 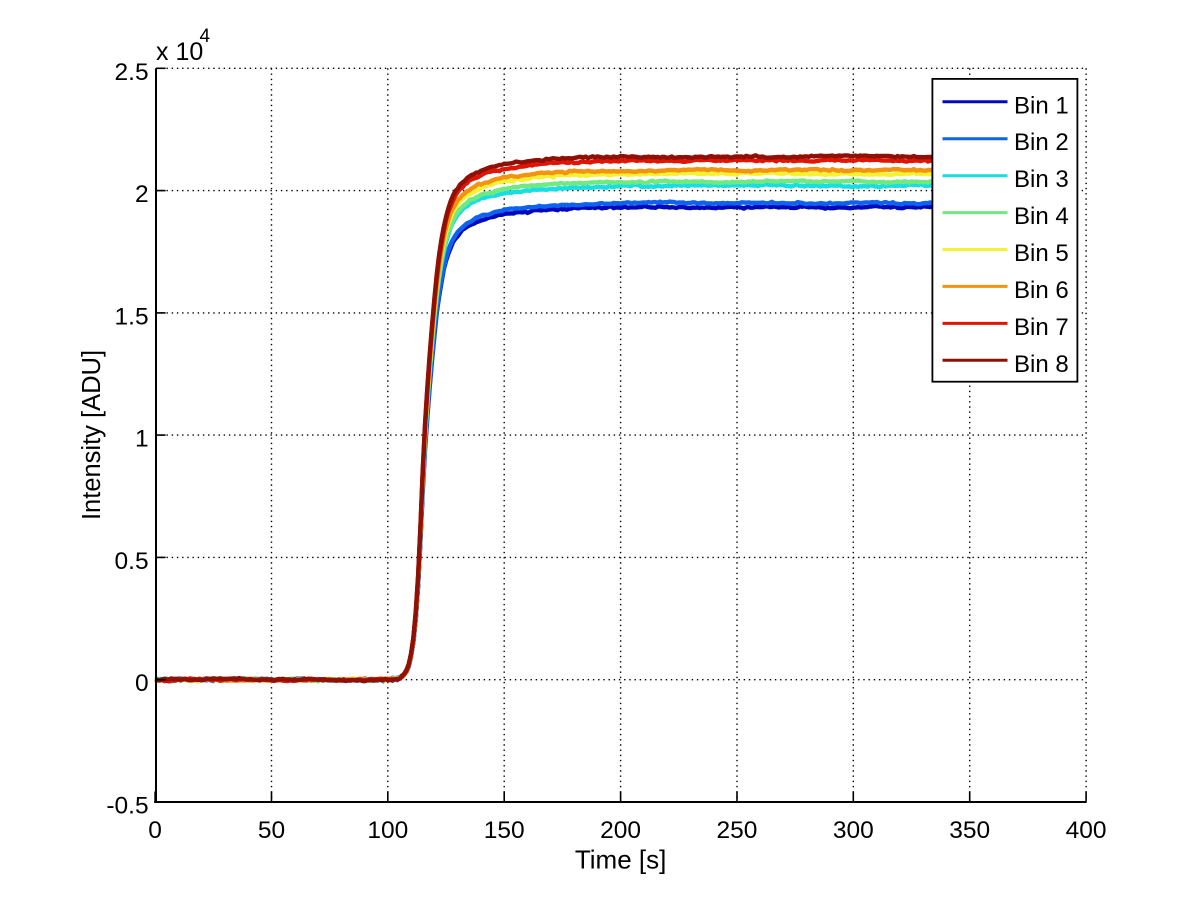 I want to click on svg-text: 200, so click(x=620, y=830).